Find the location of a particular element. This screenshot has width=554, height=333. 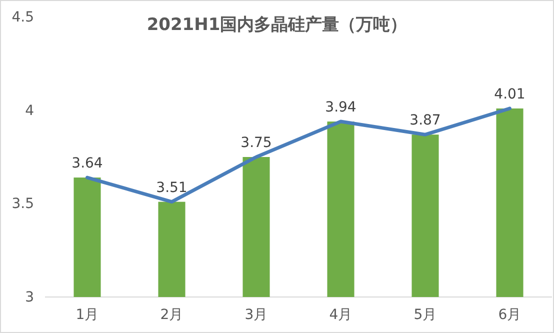

x-tick-label: 2月 is located at coordinates (172, 314).